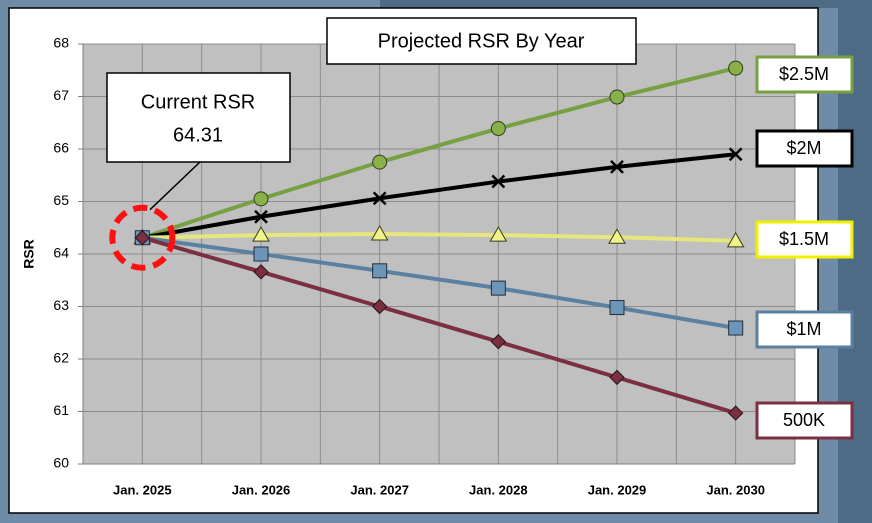  What do you see at coordinates (261, 489) in the screenshot?
I see `x-tick-label: Jan. 2026` at bounding box center [261, 489].